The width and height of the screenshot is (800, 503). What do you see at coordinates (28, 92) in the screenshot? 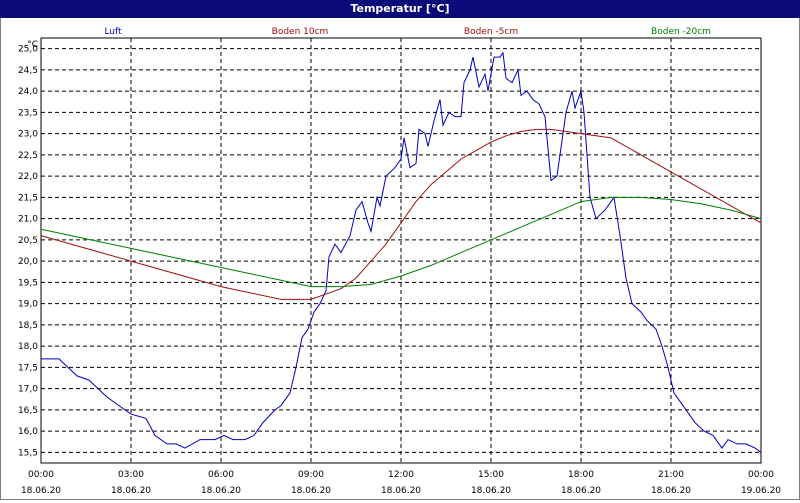
I see `y-tick-label: 24,0` at bounding box center [28, 92].